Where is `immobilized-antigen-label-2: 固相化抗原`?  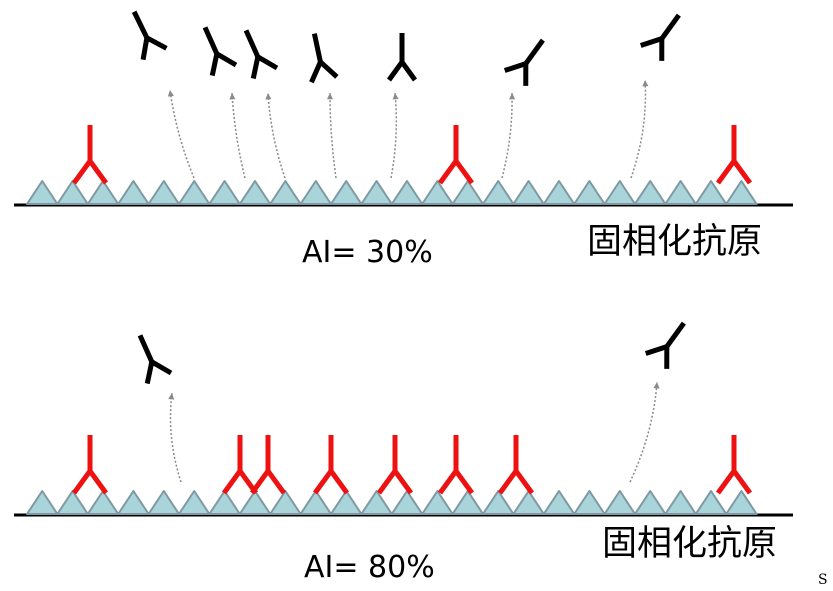 immobilized-antigen-label-2: 固相化抗原 is located at coordinates (690, 544).